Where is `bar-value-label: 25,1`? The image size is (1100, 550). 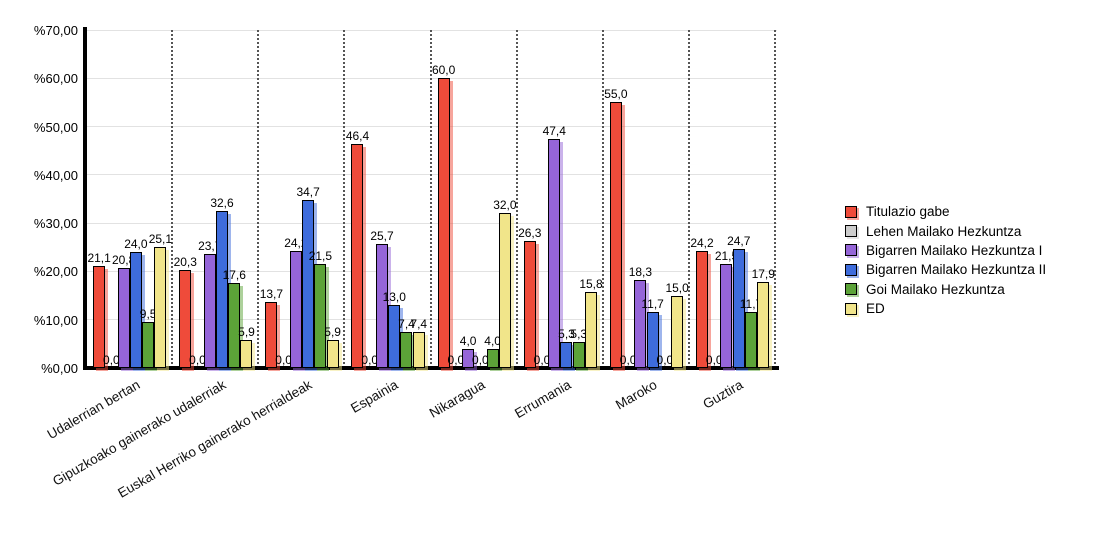 bar-value-label: 25,1 is located at coordinates (160, 238).